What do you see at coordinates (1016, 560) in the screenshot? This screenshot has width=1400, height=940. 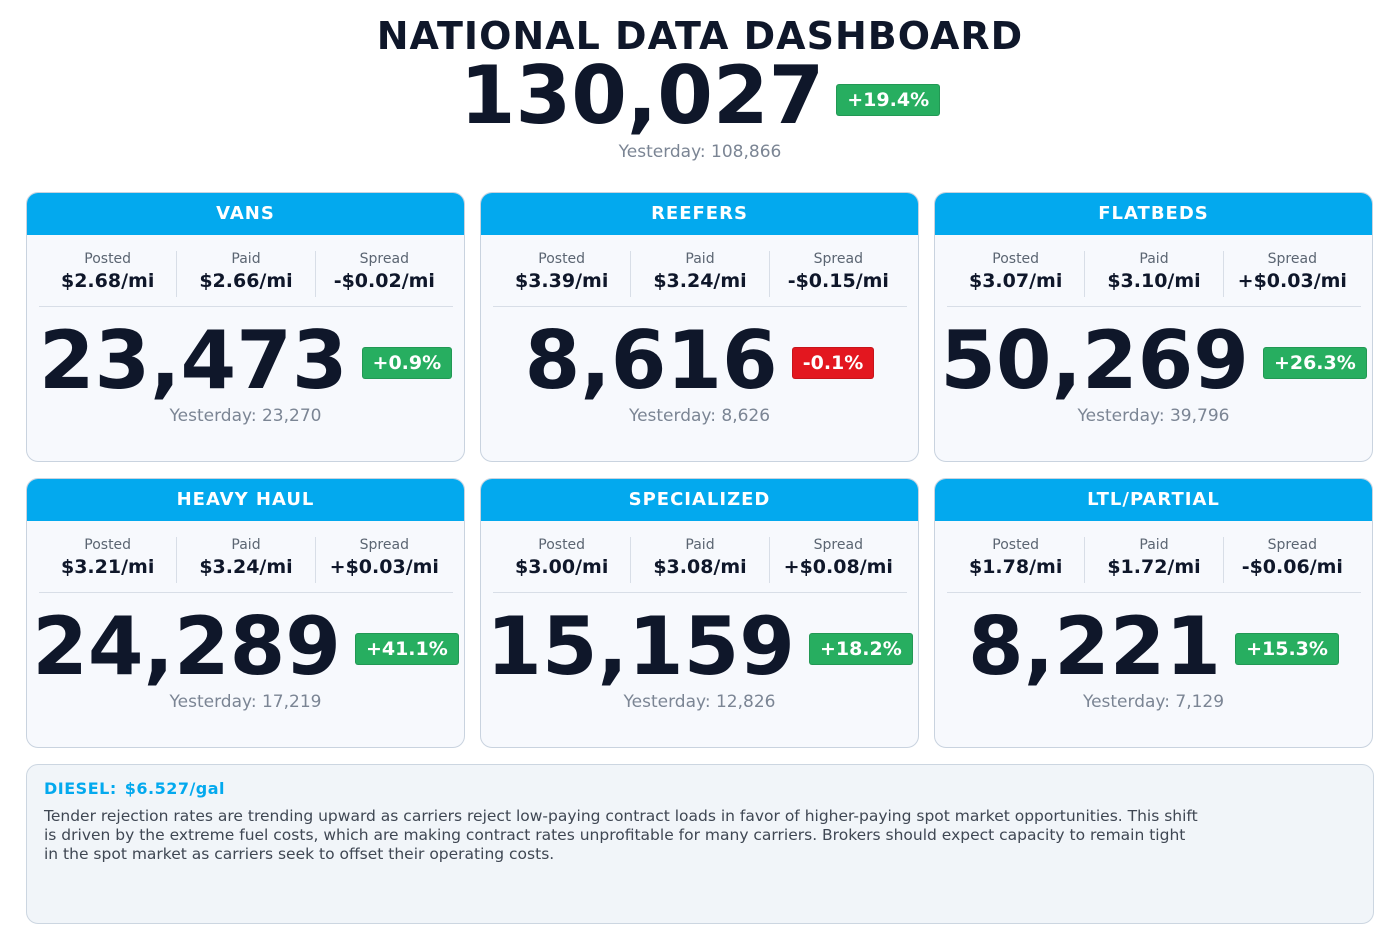 I see `posted-metric: Posted $1.78/mi` at bounding box center [1016, 560].